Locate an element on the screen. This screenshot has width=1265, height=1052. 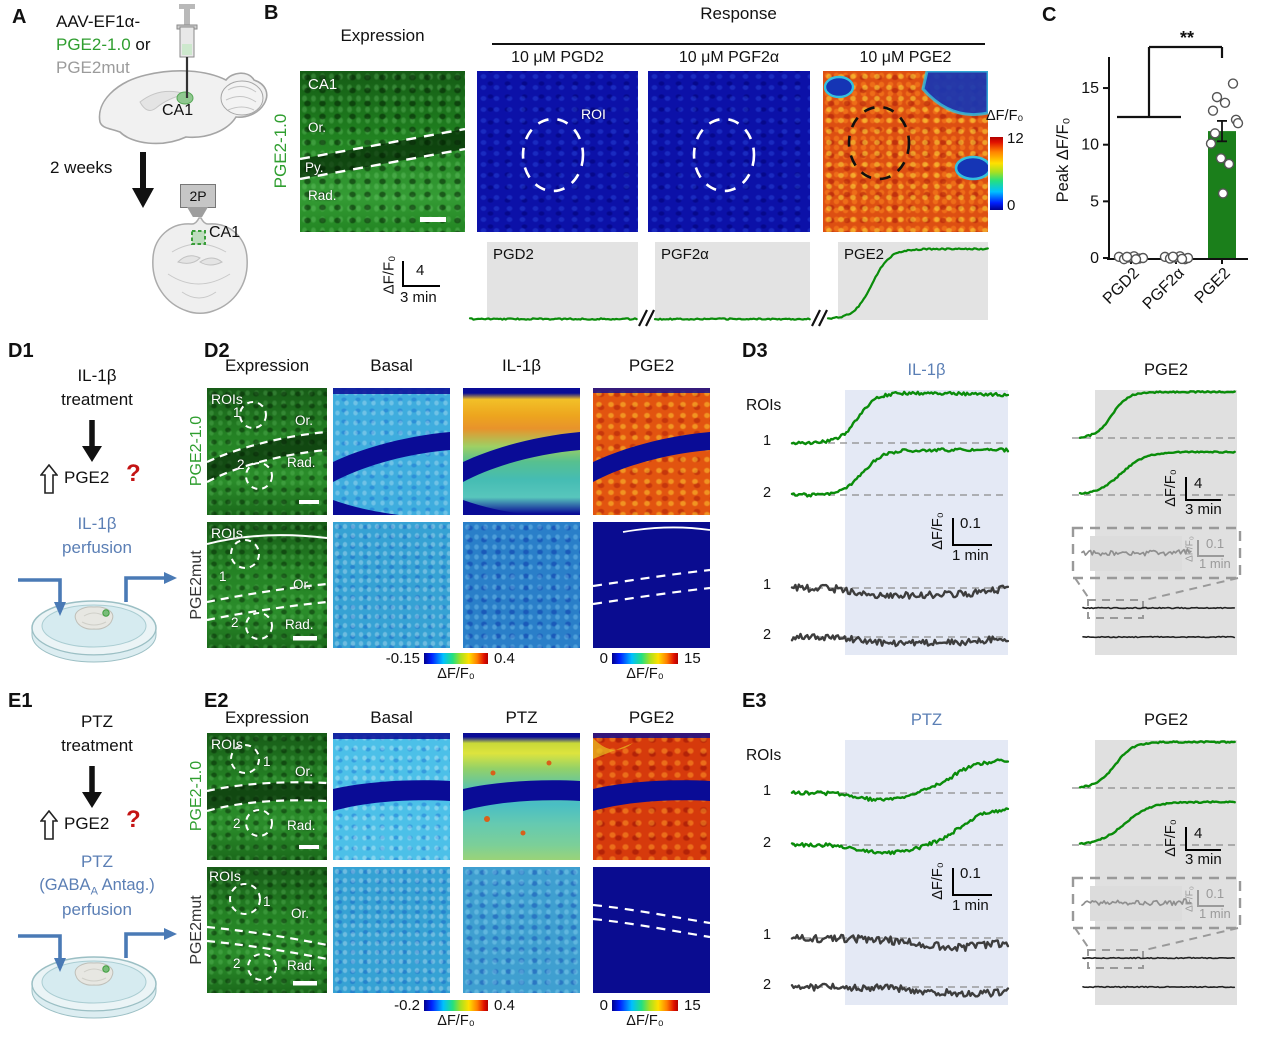
pgd2-response-image: ROI is located at coordinates (557, 151).